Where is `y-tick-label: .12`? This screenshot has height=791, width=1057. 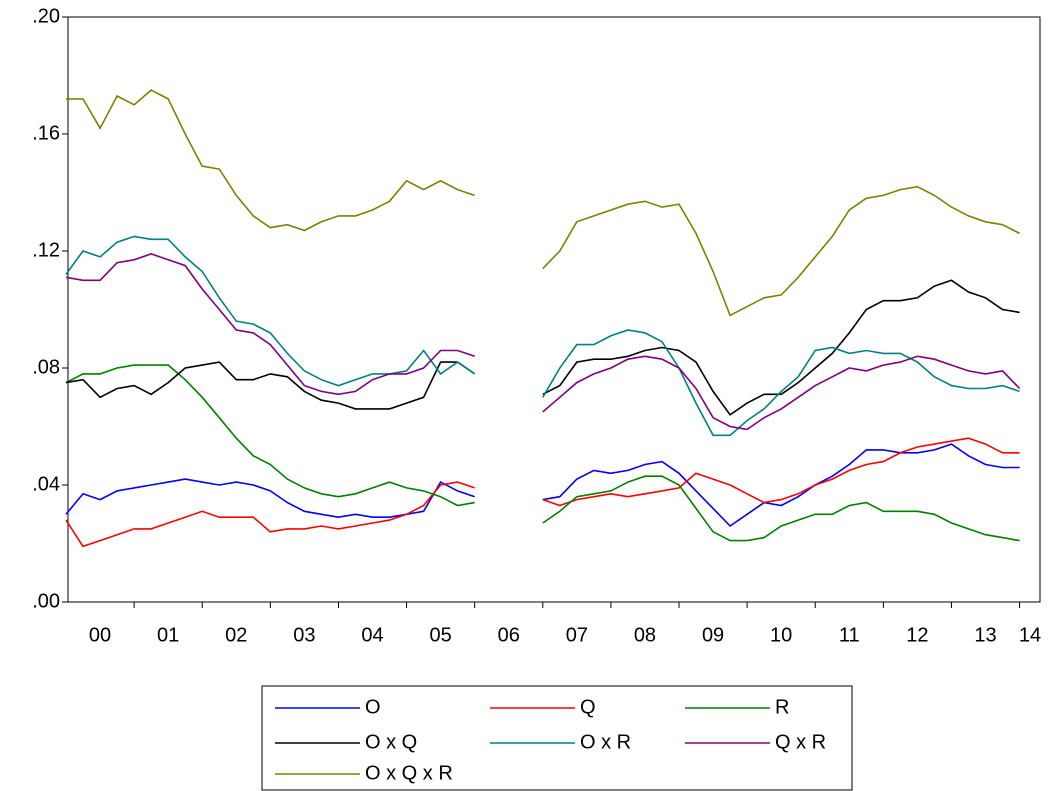 y-tick-label: .12 is located at coordinates (46, 250).